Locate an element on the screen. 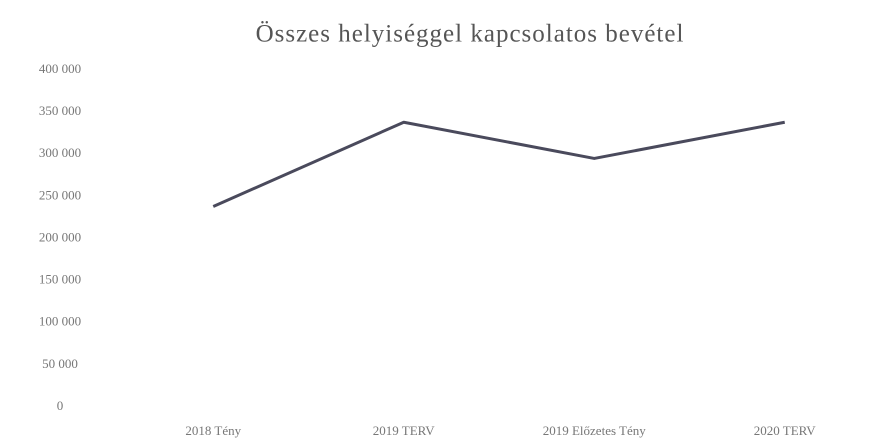 The height and width of the screenshot is (443, 884). y-tick-label: 300 000 is located at coordinates (60, 152).